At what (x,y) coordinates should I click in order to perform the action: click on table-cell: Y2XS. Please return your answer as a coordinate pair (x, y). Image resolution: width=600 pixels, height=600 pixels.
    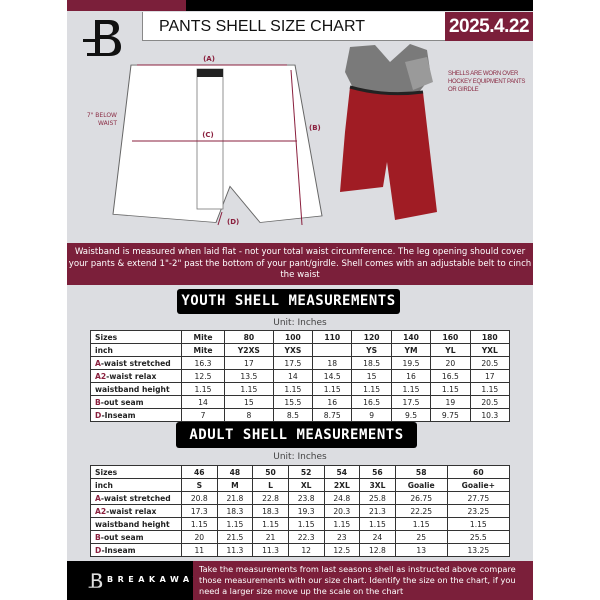
    Looking at the image, I should click on (249, 350).